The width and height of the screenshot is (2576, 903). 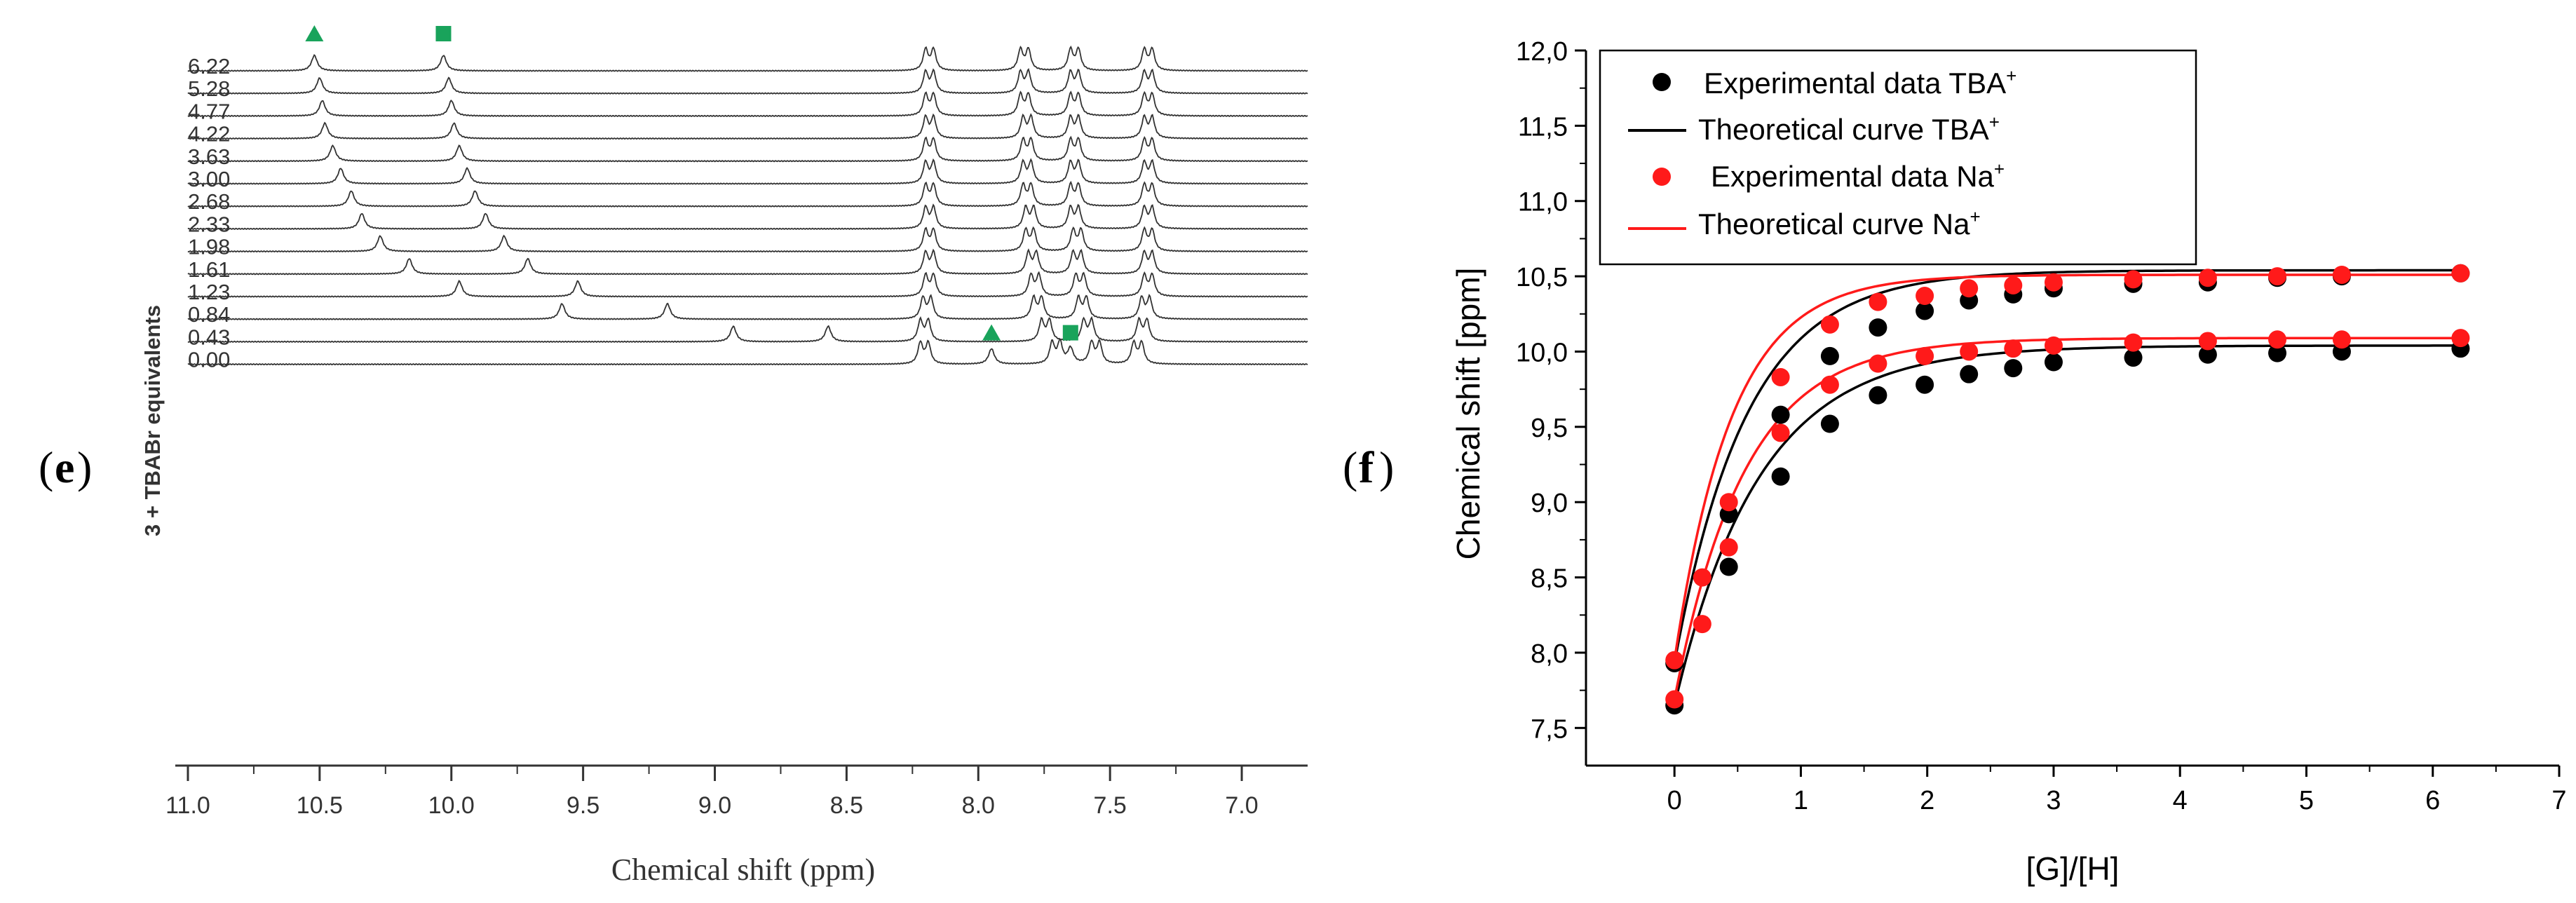 What do you see at coordinates (2117, 791) in the screenshot?
I see `panel-f-x-ticks: 0 1 2 3 4 5 6 7` at bounding box center [2117, 791].